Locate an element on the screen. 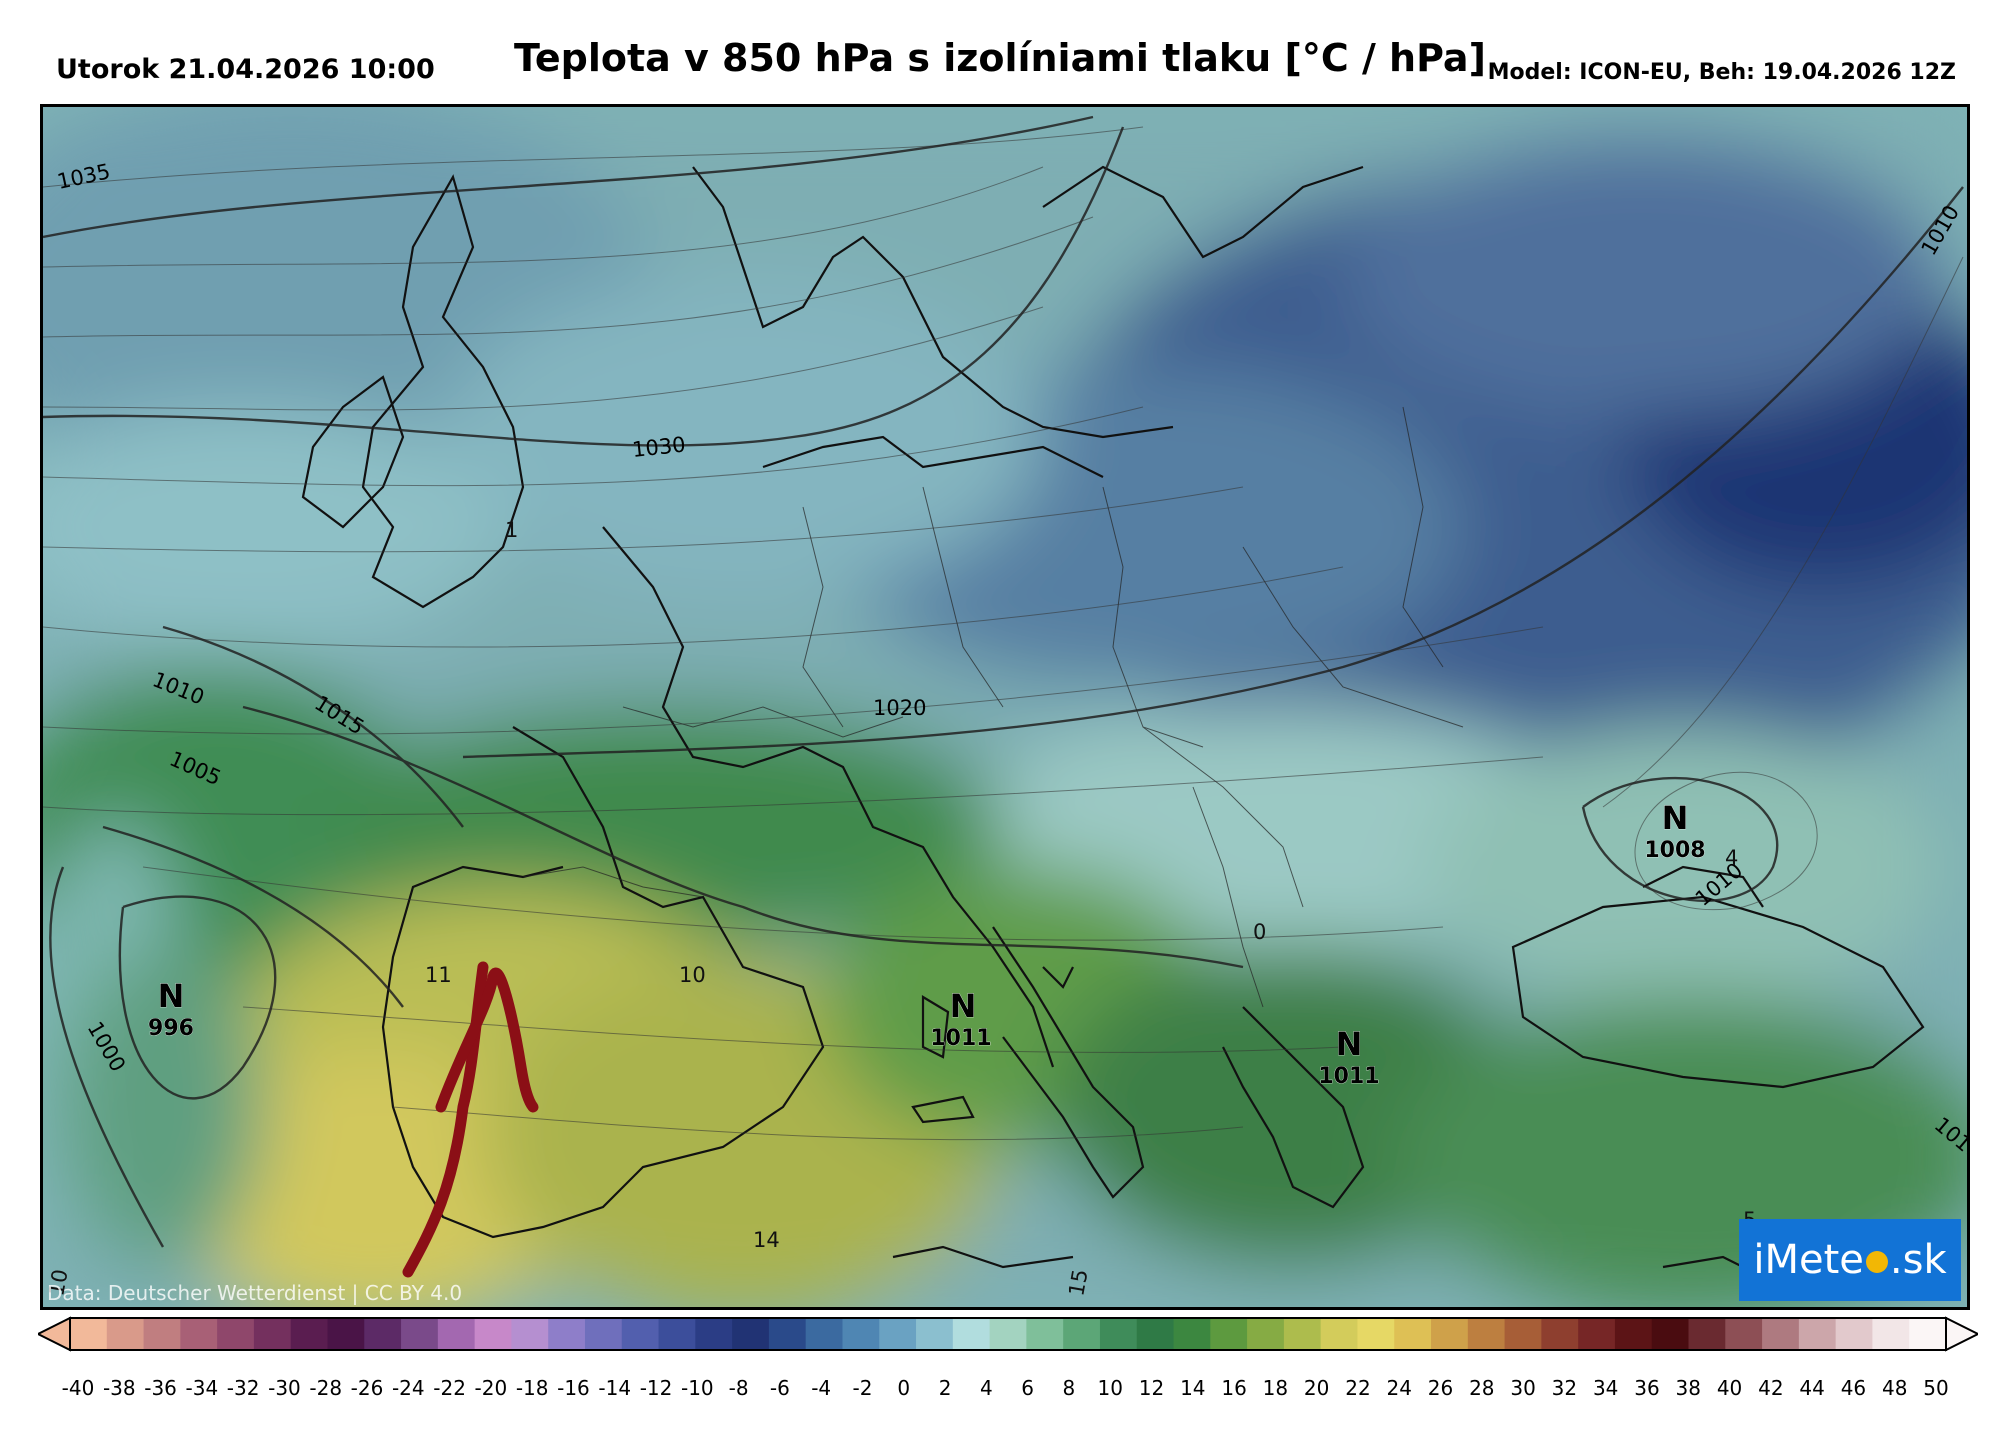 The height and width of the screenshot is (1438, 2000). colorbar-tick-label: 40 is located at coordinates (1729, 1388).